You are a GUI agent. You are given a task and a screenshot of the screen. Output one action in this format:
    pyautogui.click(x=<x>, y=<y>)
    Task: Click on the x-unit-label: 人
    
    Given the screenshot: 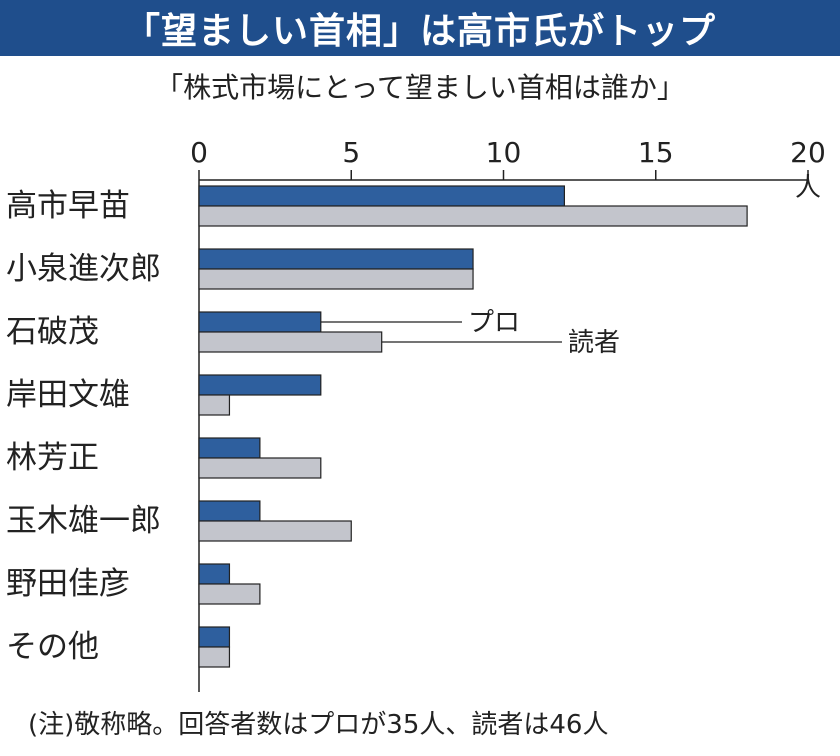 What is the action you would take?
    pyautogui.click(x=808, y=188)
    